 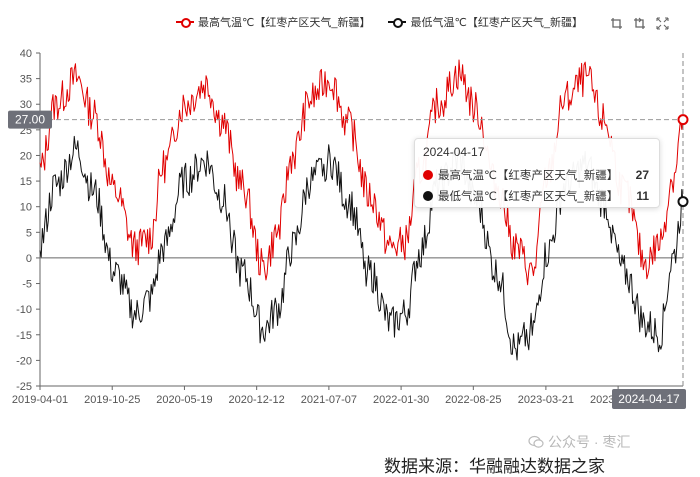 What do you see at coordinates (27, 285) in the screenshot?
I see `y-tick-label: -5` at bounding box center [27, 285].